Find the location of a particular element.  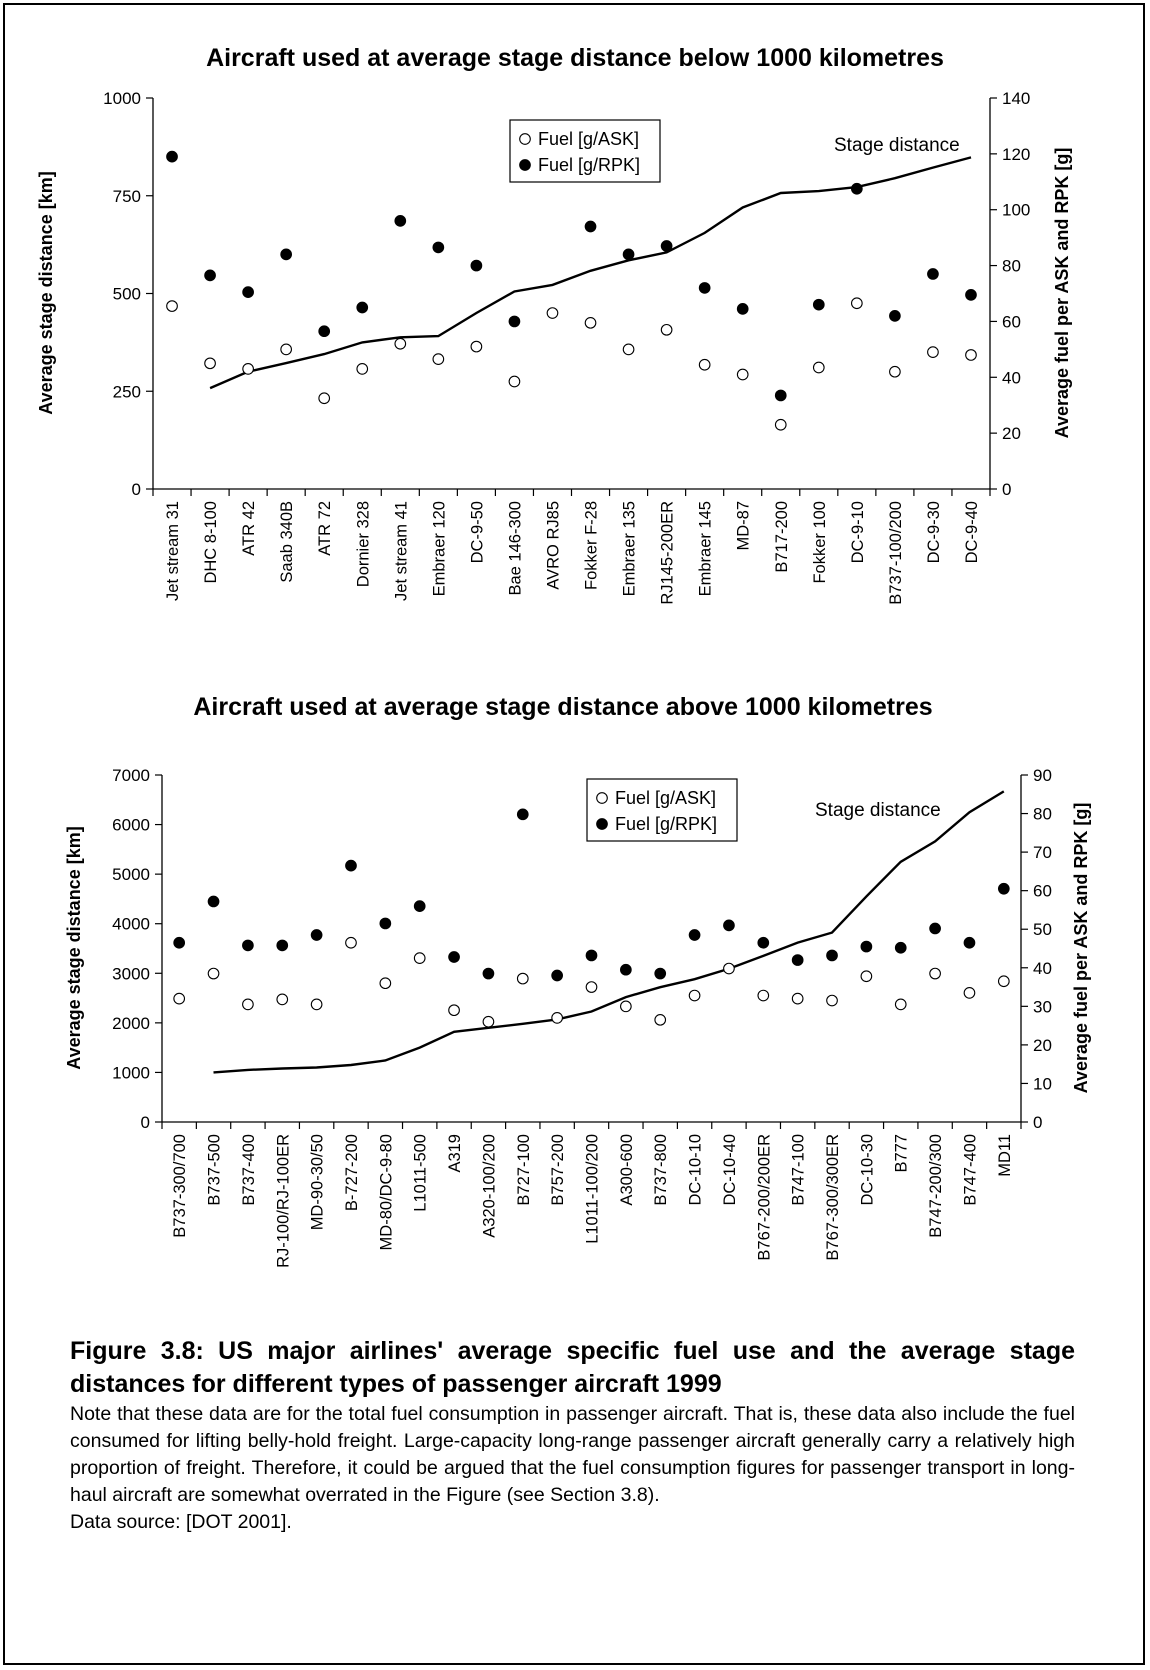

y-tick-label-right: 30 is located at coordinates (1042, 1006).